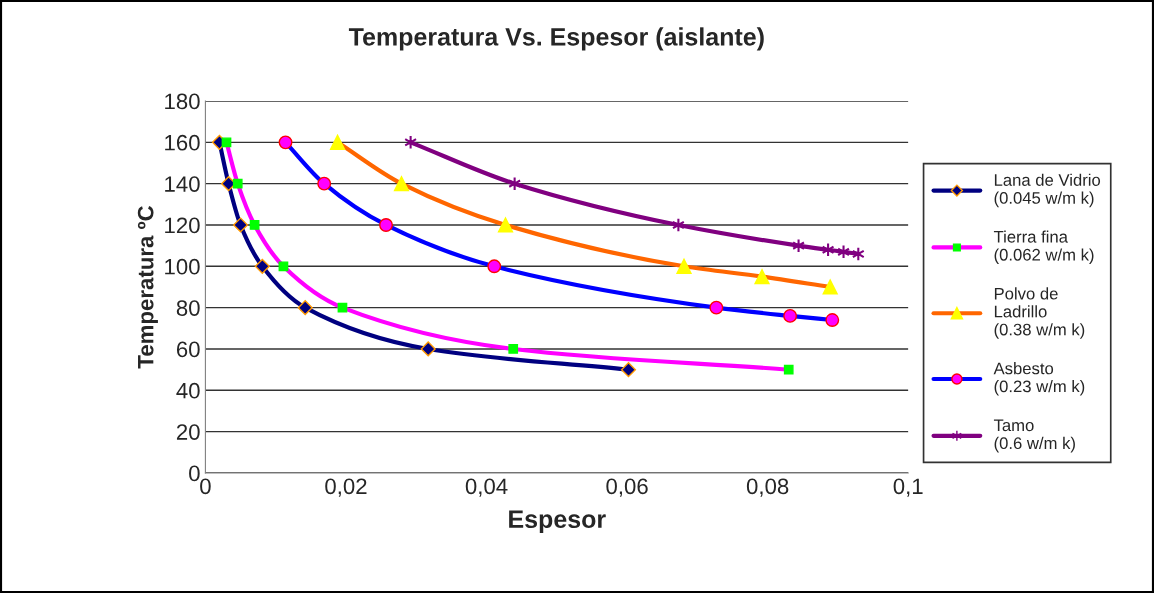  What do you see at coordinates (188, 390) in the screenshot?
I see `y-tick-label: 40` at bounding box center [188, 390].